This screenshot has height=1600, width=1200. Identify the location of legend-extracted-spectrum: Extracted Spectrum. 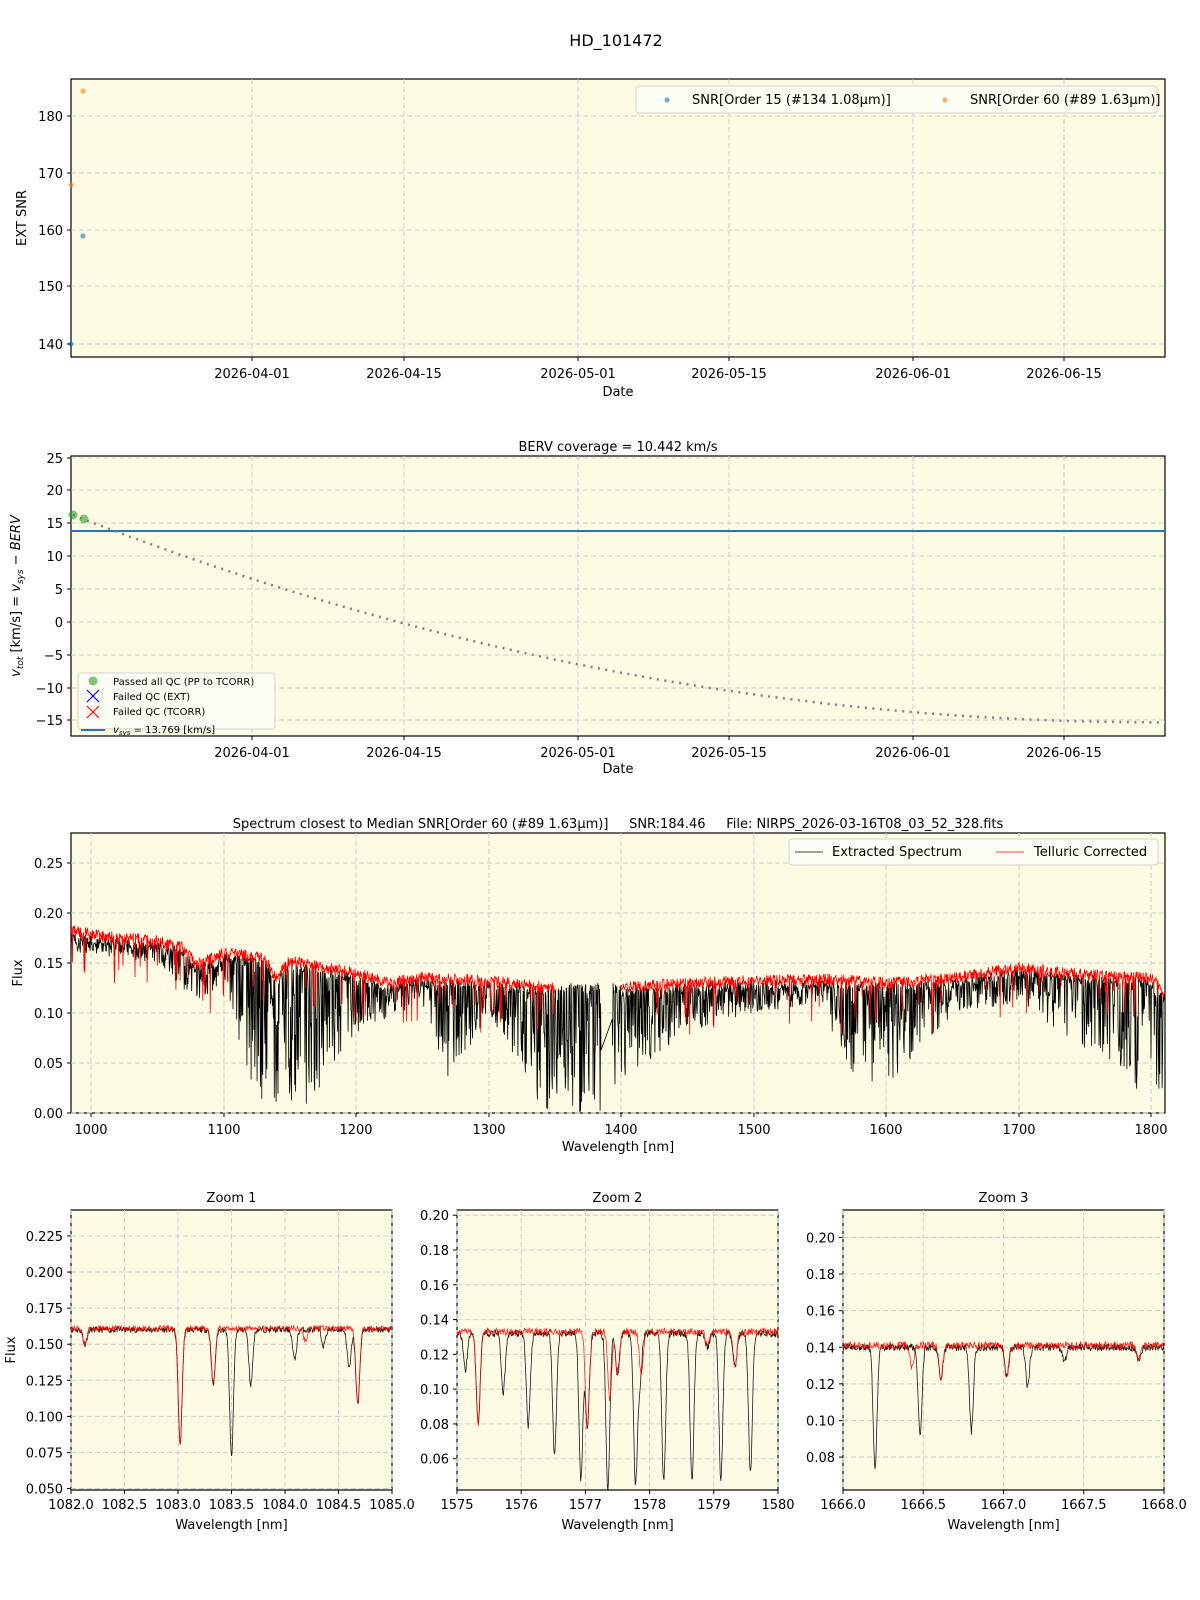
(897, 852).